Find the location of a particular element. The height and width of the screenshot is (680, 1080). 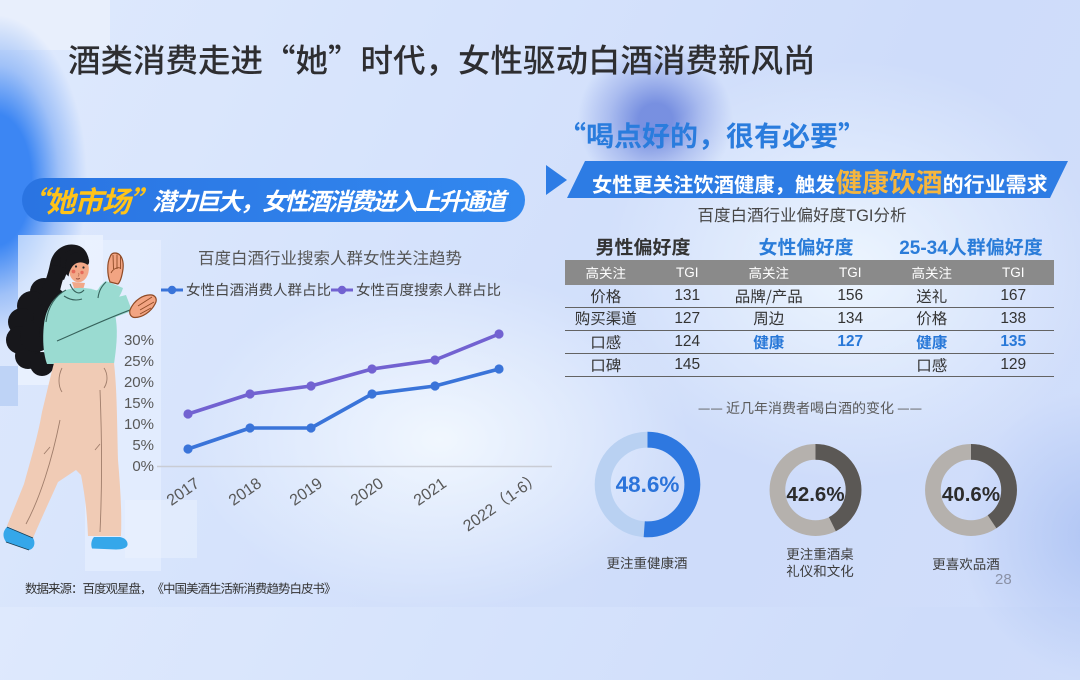

svg-text: 2020 is located at coordinates (367, 492).